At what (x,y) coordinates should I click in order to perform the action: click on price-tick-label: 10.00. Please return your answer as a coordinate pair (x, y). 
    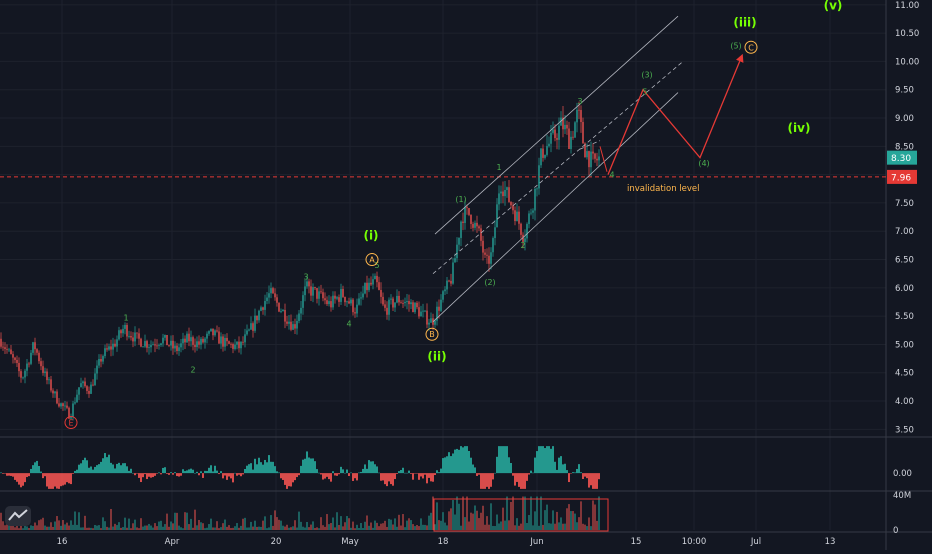
    Looking at the image, I should click on (907, 62).